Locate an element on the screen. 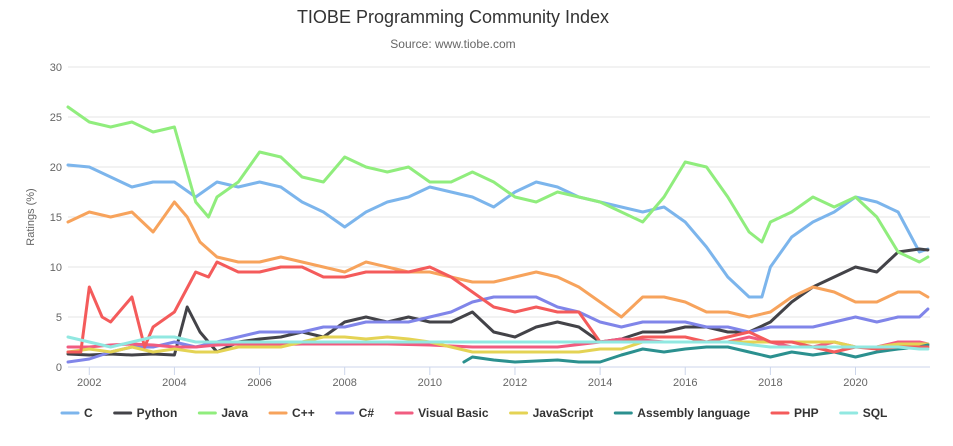  y-axis-ticks: 0 5 10 15 20 25 30 is located at coordinates (56, 218).